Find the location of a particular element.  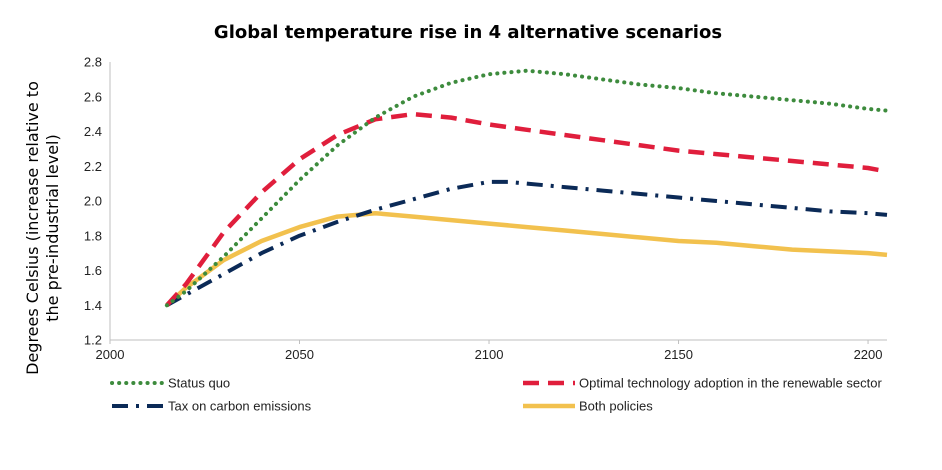

y-tick-label: 1.8 is located at coordinates (93, 235).